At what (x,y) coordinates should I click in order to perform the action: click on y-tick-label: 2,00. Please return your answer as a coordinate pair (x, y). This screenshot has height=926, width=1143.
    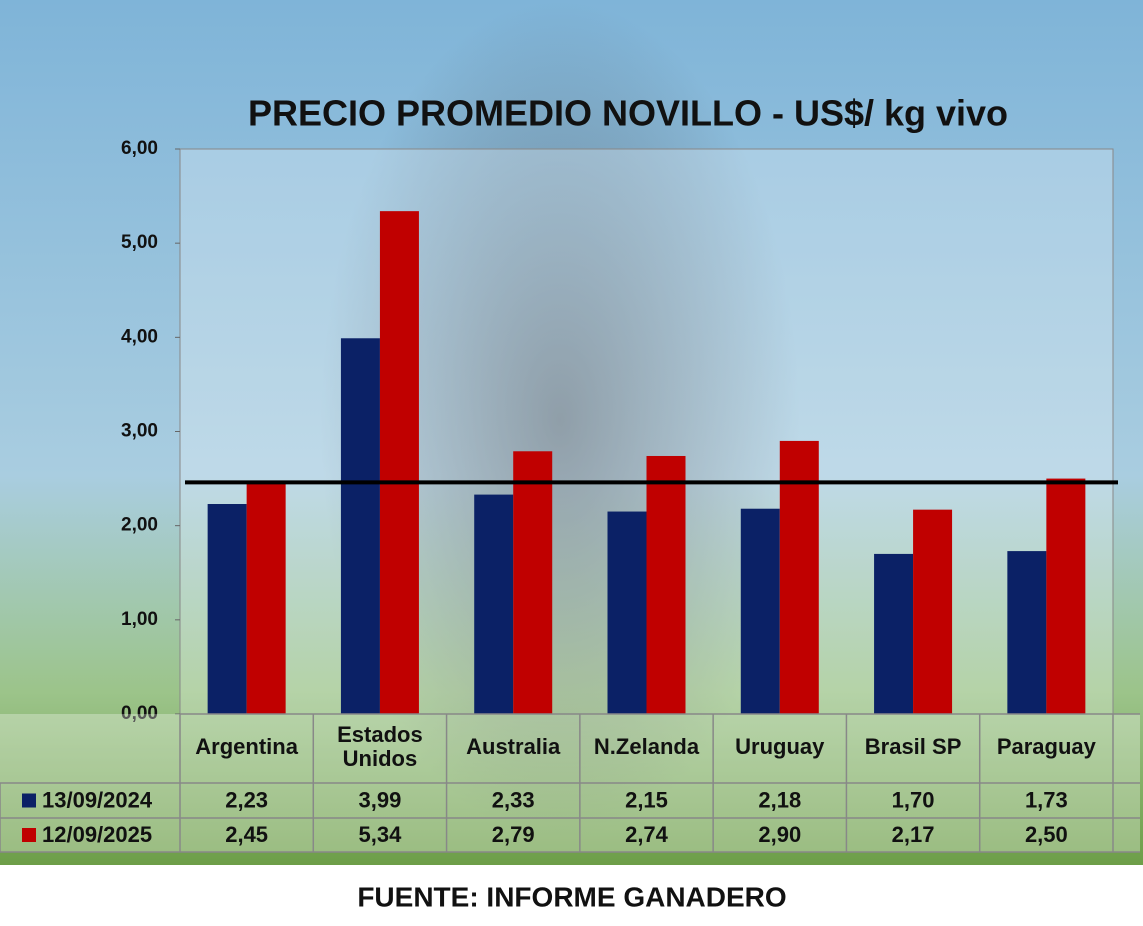
    Looking at the image, I should click on (139, 525).